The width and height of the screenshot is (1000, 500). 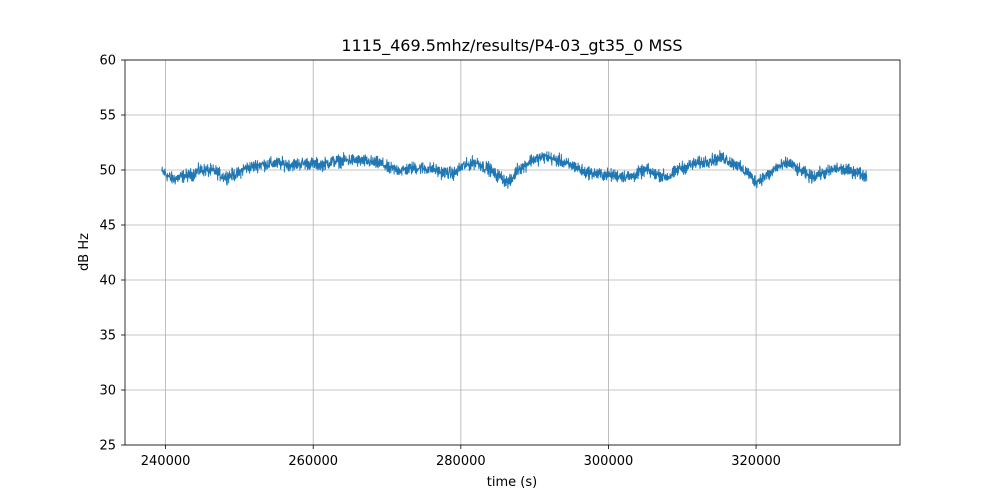 What do you see at coordinates (107, 446) in the screenshot?
I see `y-tick-label: 25` at bounding box center [107, 446].